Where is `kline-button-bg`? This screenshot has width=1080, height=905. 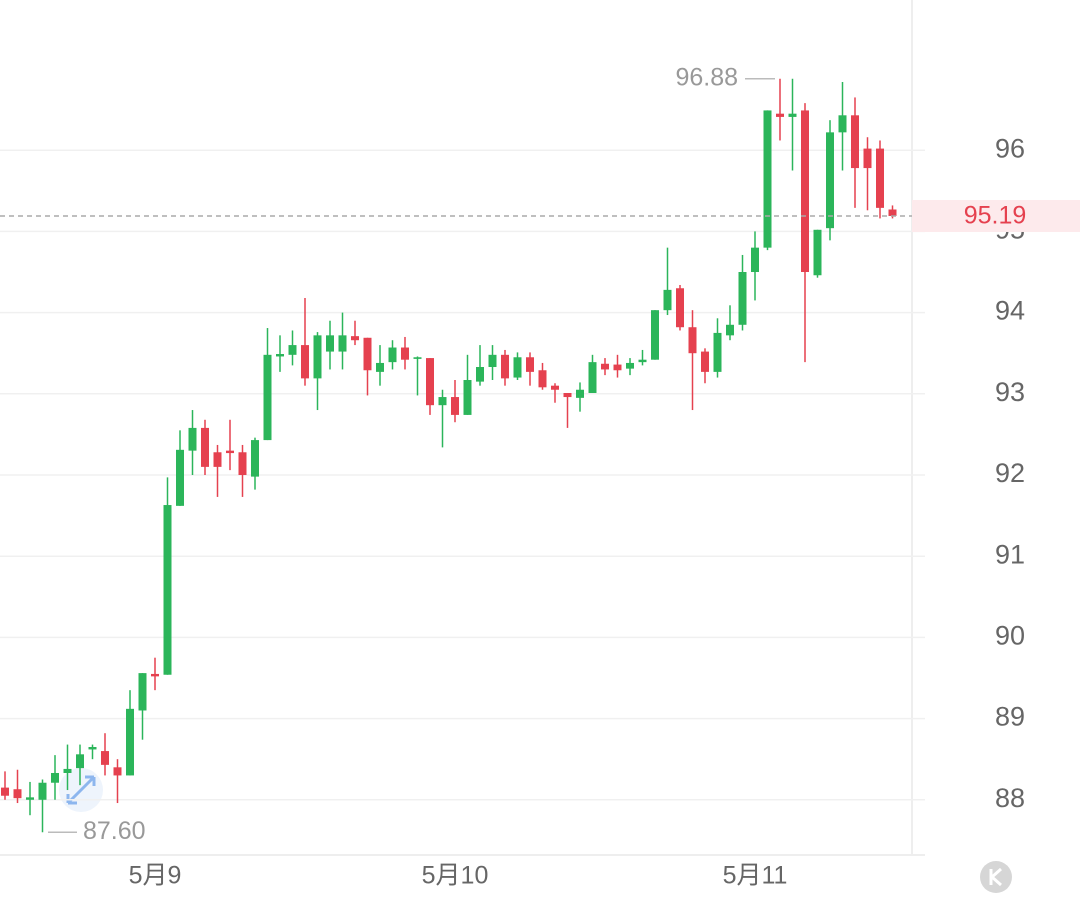
kline-button-bg is located at coordinates (996, 877).